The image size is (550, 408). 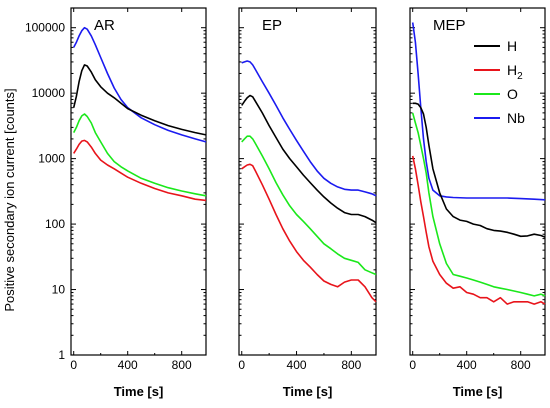 I want to click on panel-title: MEP, so click(x=449, y=25).